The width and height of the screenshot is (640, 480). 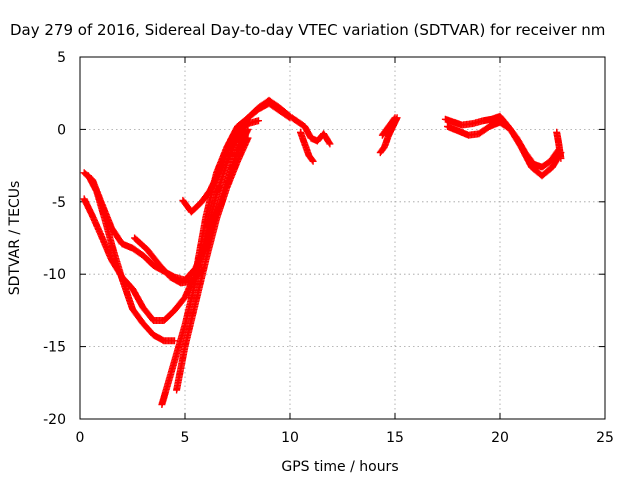 I want to click on y-tick-label: -5, so click(x=59, y=203).